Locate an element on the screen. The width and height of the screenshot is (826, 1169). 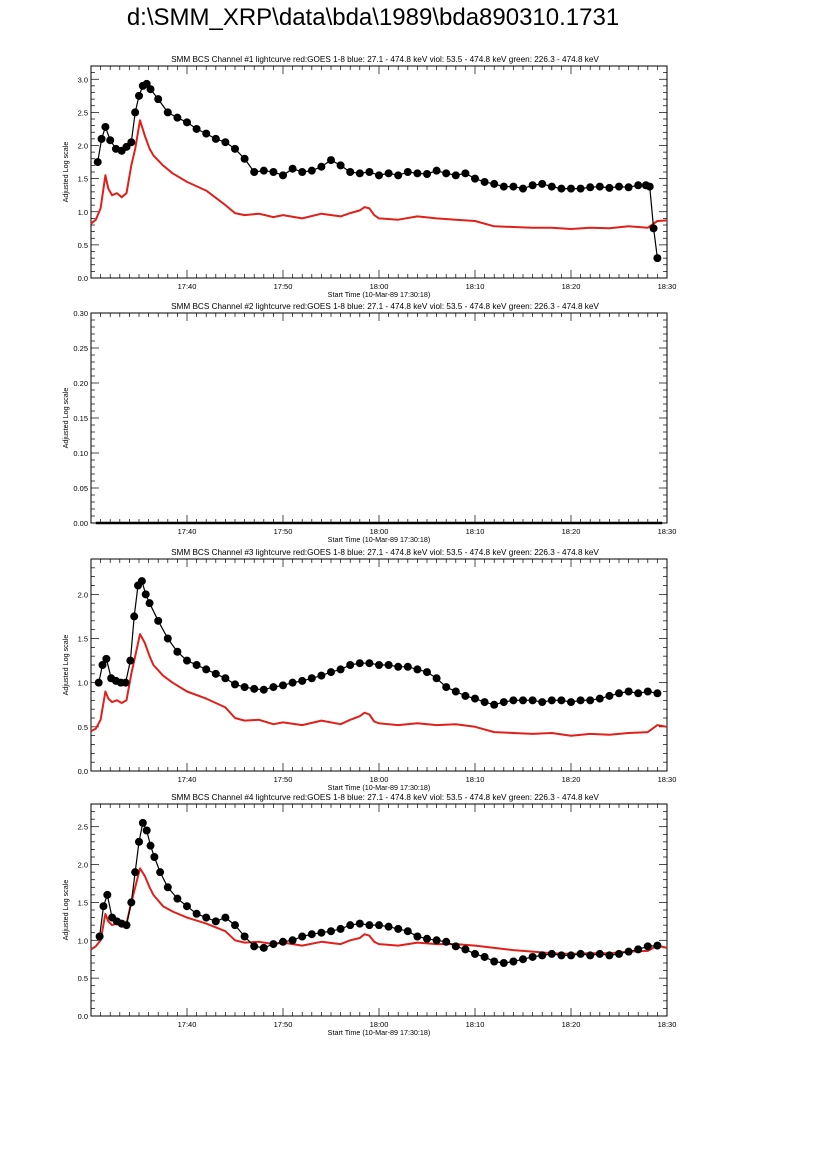
page-title: d:\SMM_XRP\data\bda\1989\bda890310.1731 is located at coordinates (373, 17).